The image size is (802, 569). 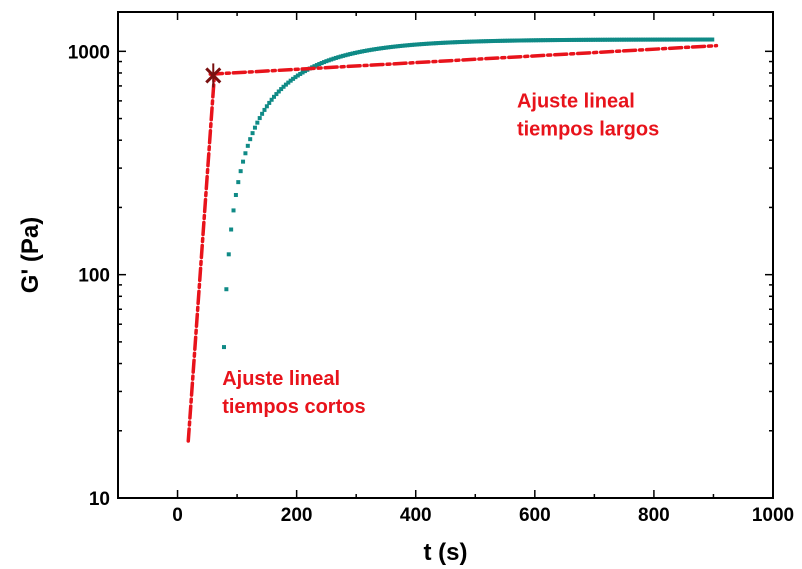 What do you see at coordinates (535, 515) in the screenshot?
I see `x-tick-label: 600` at bounding box center [535, 515].